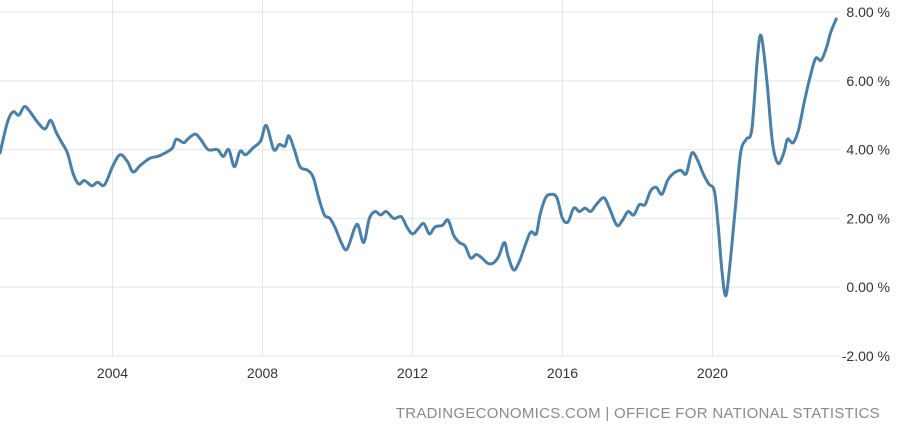  I want to click on y-tick-label: 0.00 %, so click(868, 287).